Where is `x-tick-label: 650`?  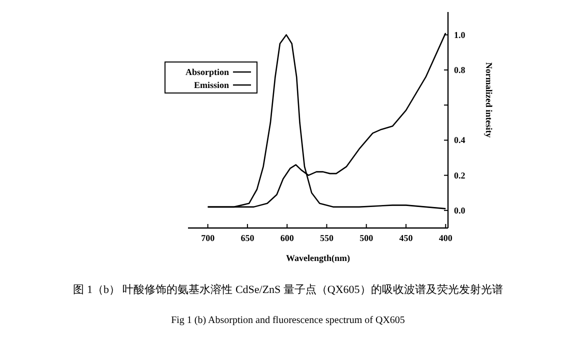 x-tick-label: 650 is located at coordinates (247, 238).